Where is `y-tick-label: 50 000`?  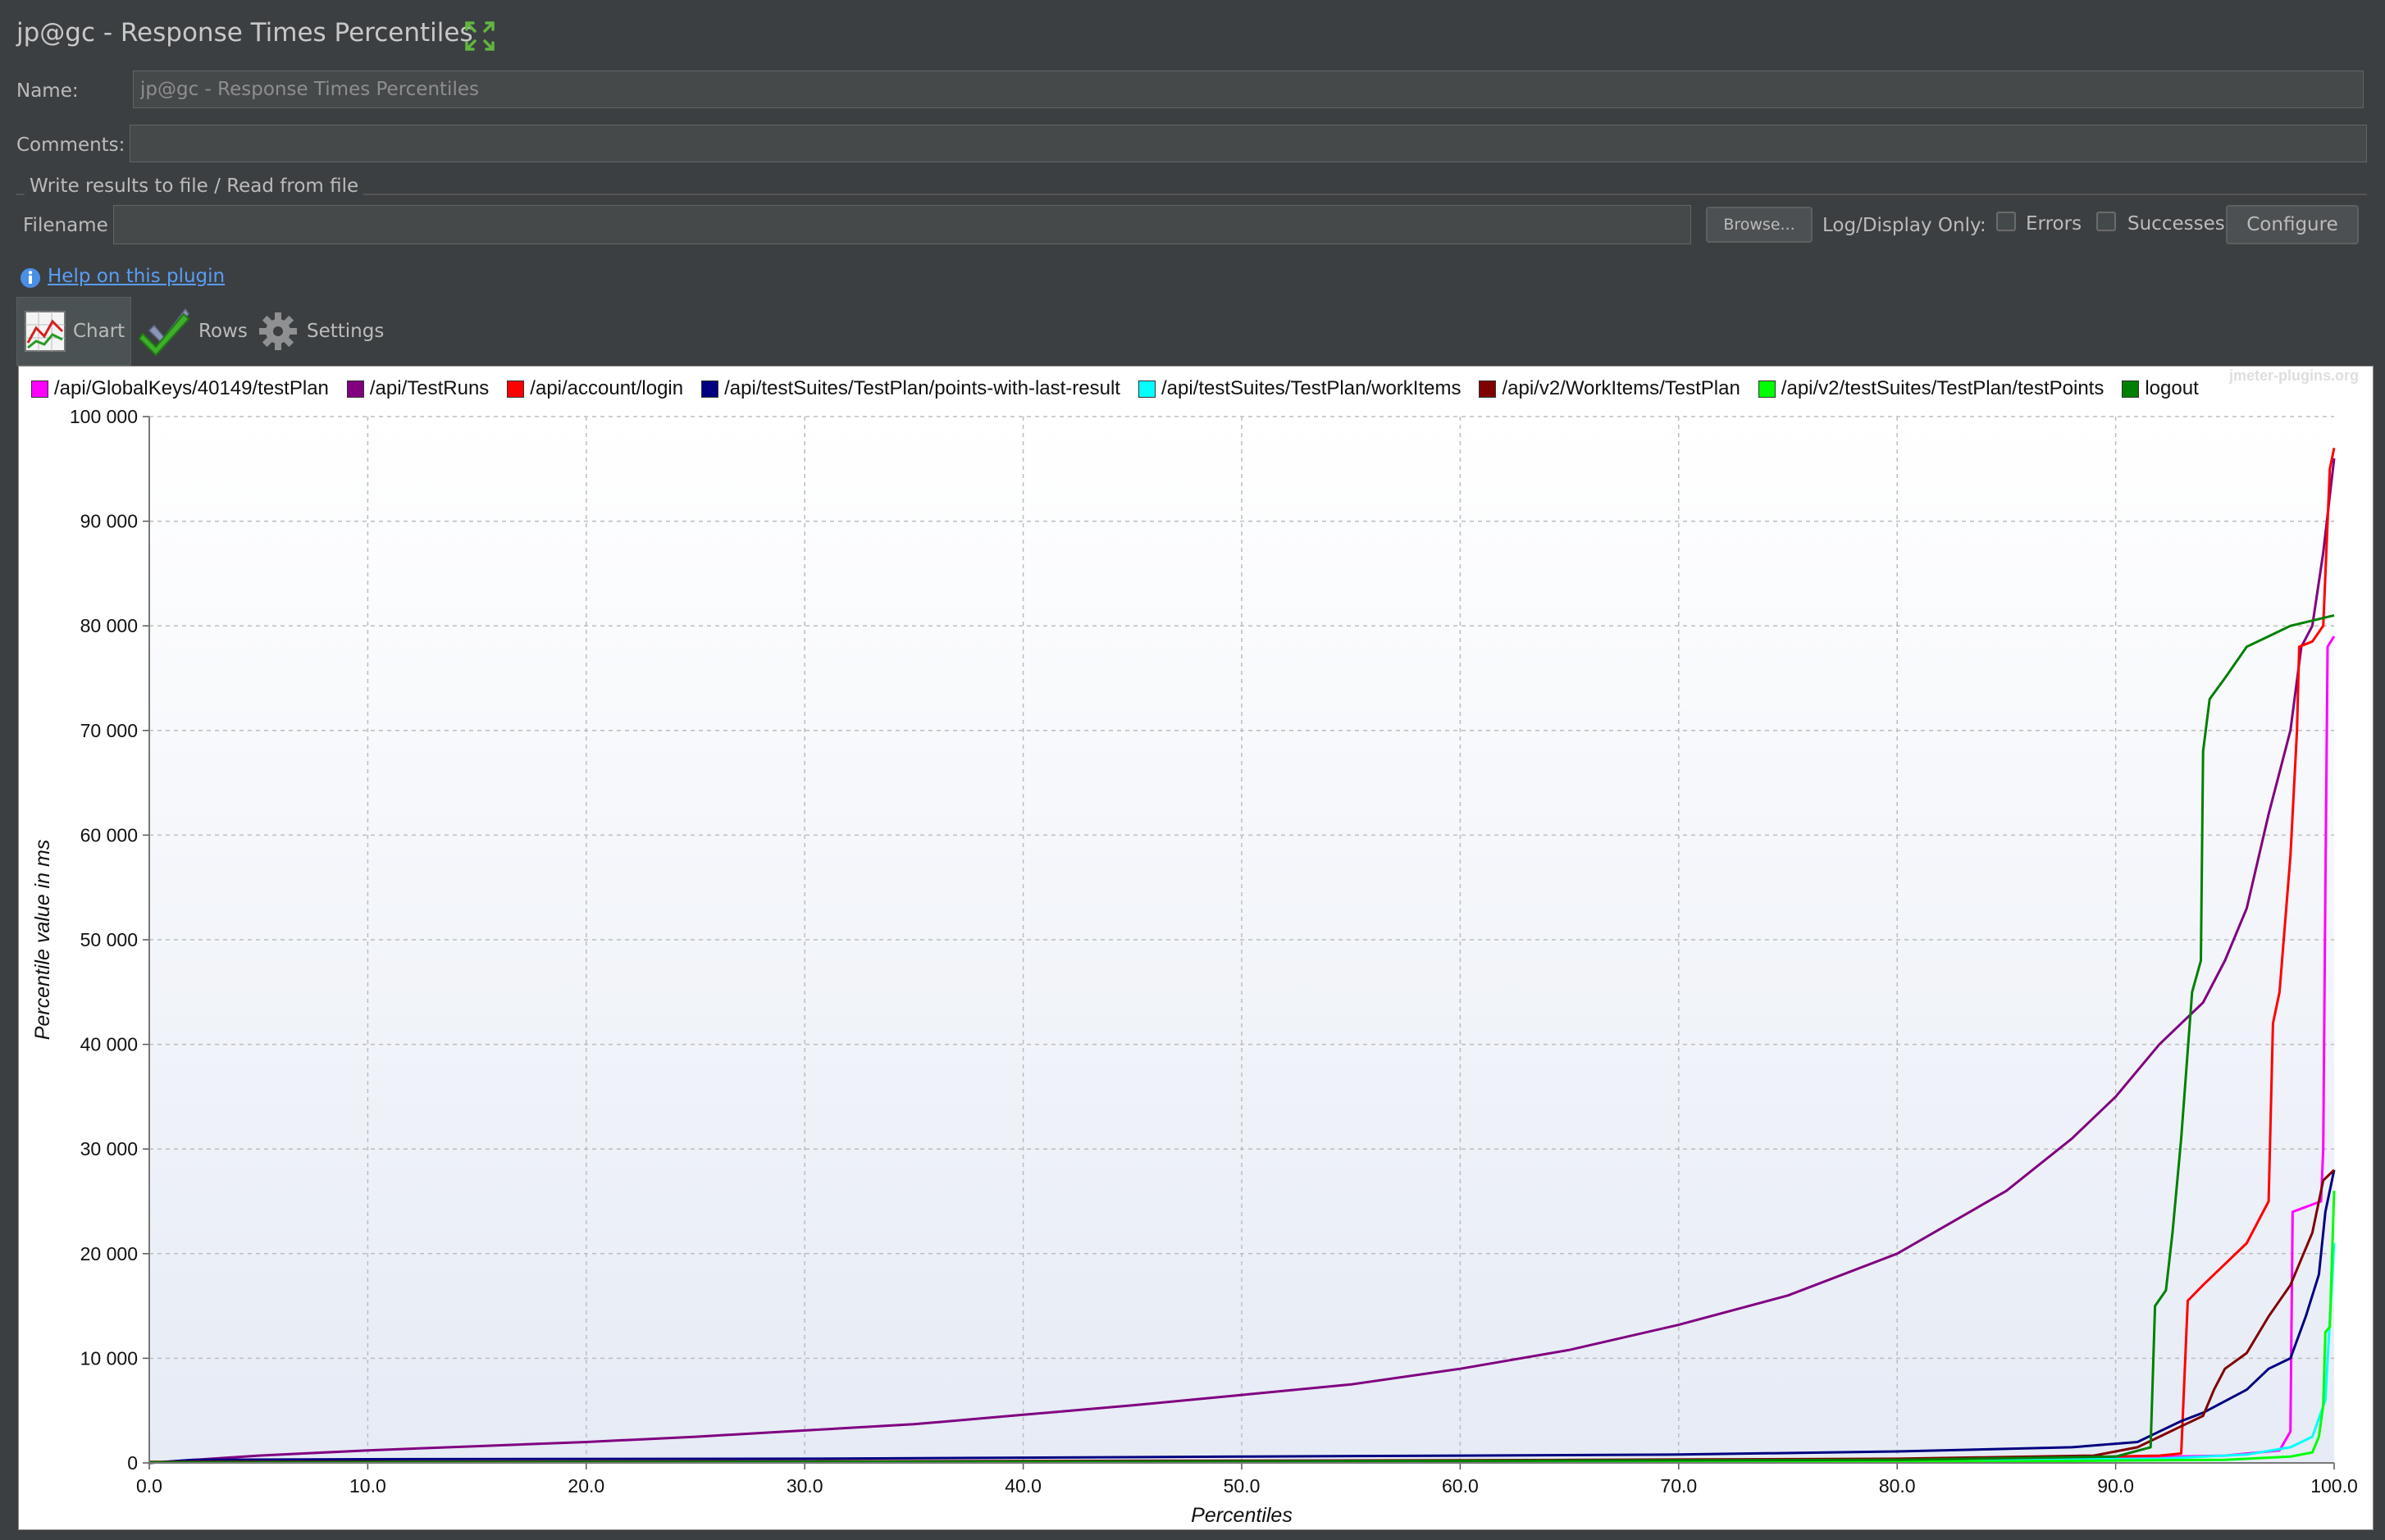 y-tick-label: 50 000 is located at coordinates (109, 939).